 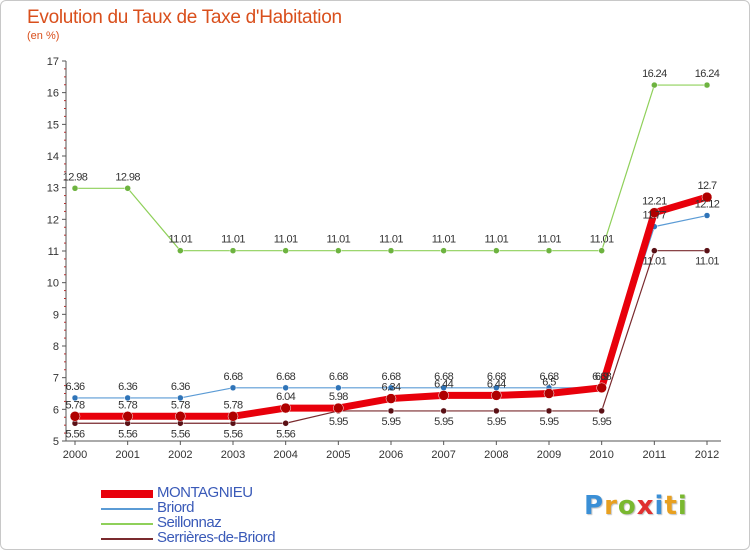 What do you see at coordinates (655, 455) in the screenshot?
I see `x-tick-label: 2011` at bounding box center [655, 455].